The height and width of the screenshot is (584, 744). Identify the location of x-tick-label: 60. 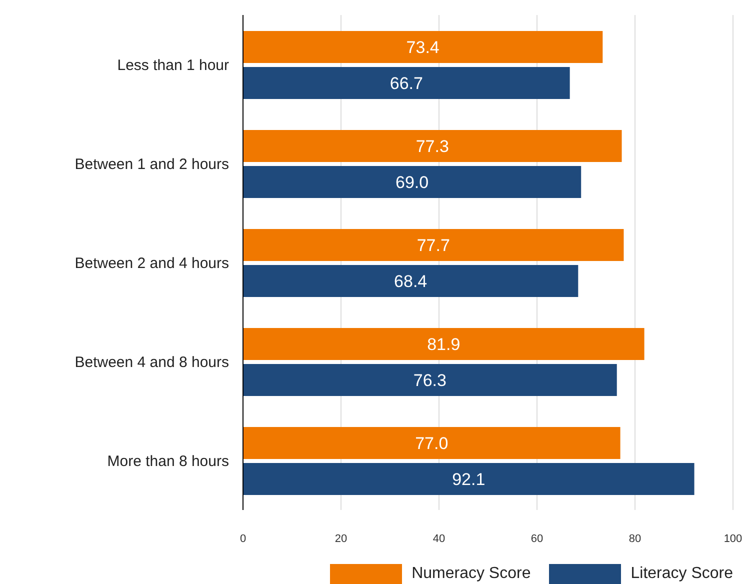
(537, 538).